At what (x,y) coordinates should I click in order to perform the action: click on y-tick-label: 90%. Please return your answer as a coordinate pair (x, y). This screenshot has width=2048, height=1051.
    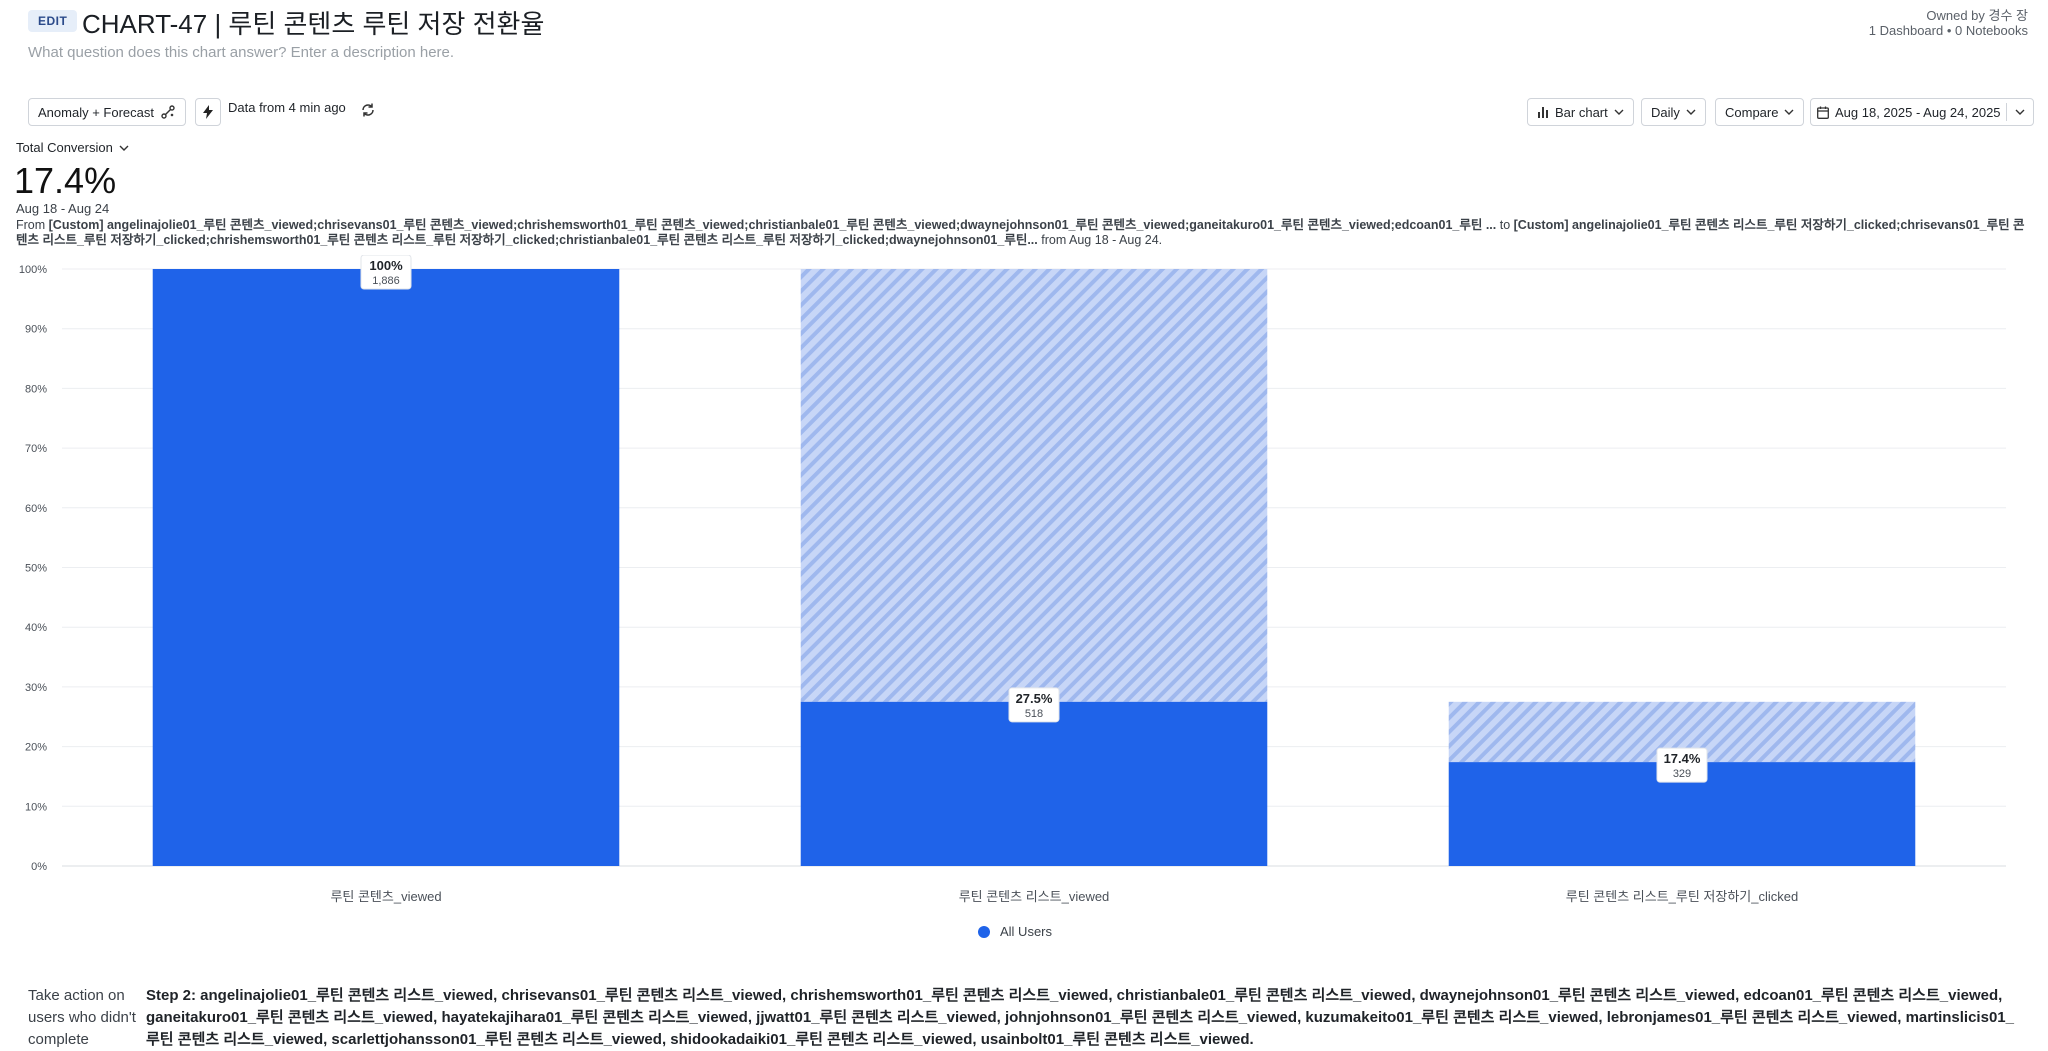
    Looking at the image, I should click on (36, 330).